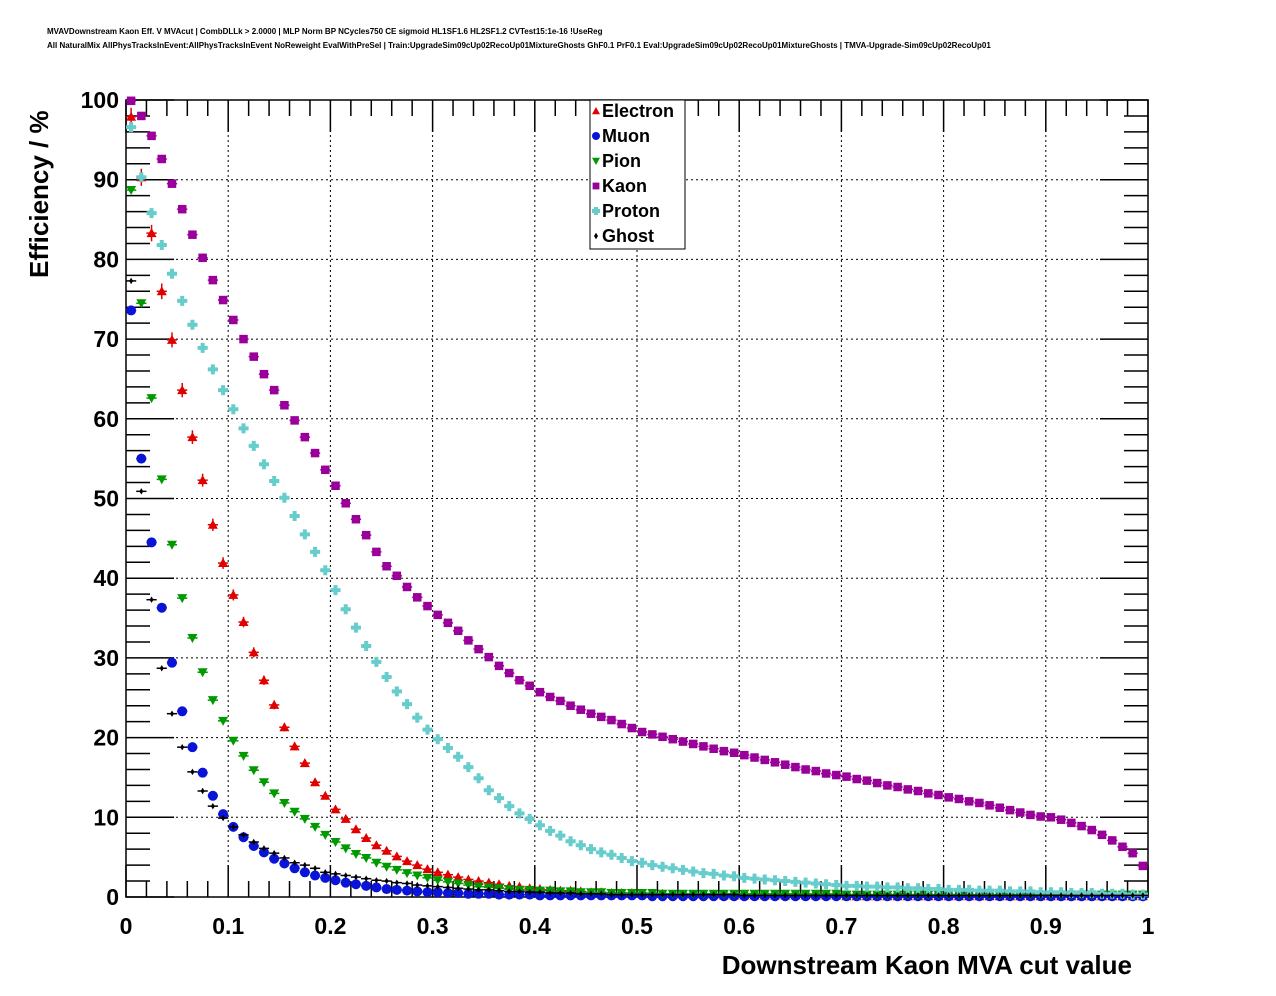 The width and height of the screenshot is (1276, 996). Describe the element at coordinates (106, 658) in the screenshot. I see `y-tick-label: 30` at that location.